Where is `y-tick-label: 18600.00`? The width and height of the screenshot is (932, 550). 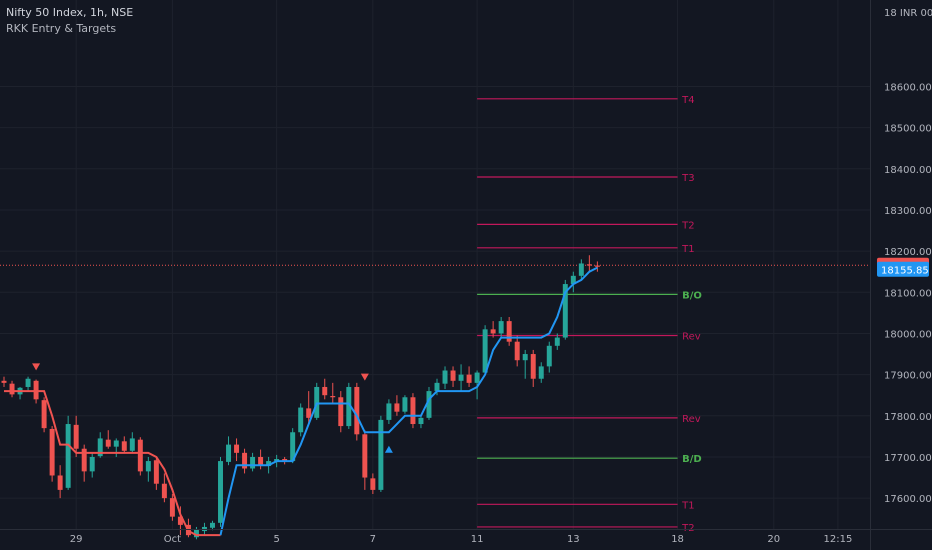
y-tick-label: 18600.00 is located at coordinates (908, 87).